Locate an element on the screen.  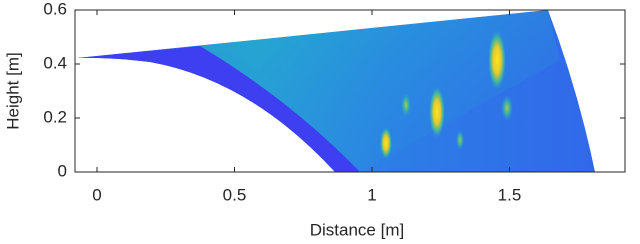
x-tick-label: 0.5 is located at coordinates (235, 194).